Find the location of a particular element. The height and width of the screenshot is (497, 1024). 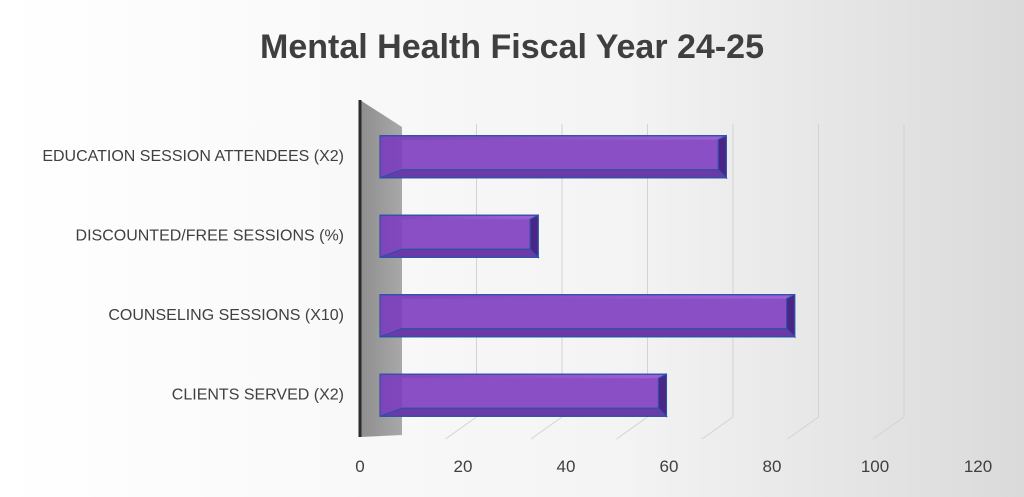

category-label: EDUCATION SESSION ATTENDEES (X2) is located at coordinates (193, 156).